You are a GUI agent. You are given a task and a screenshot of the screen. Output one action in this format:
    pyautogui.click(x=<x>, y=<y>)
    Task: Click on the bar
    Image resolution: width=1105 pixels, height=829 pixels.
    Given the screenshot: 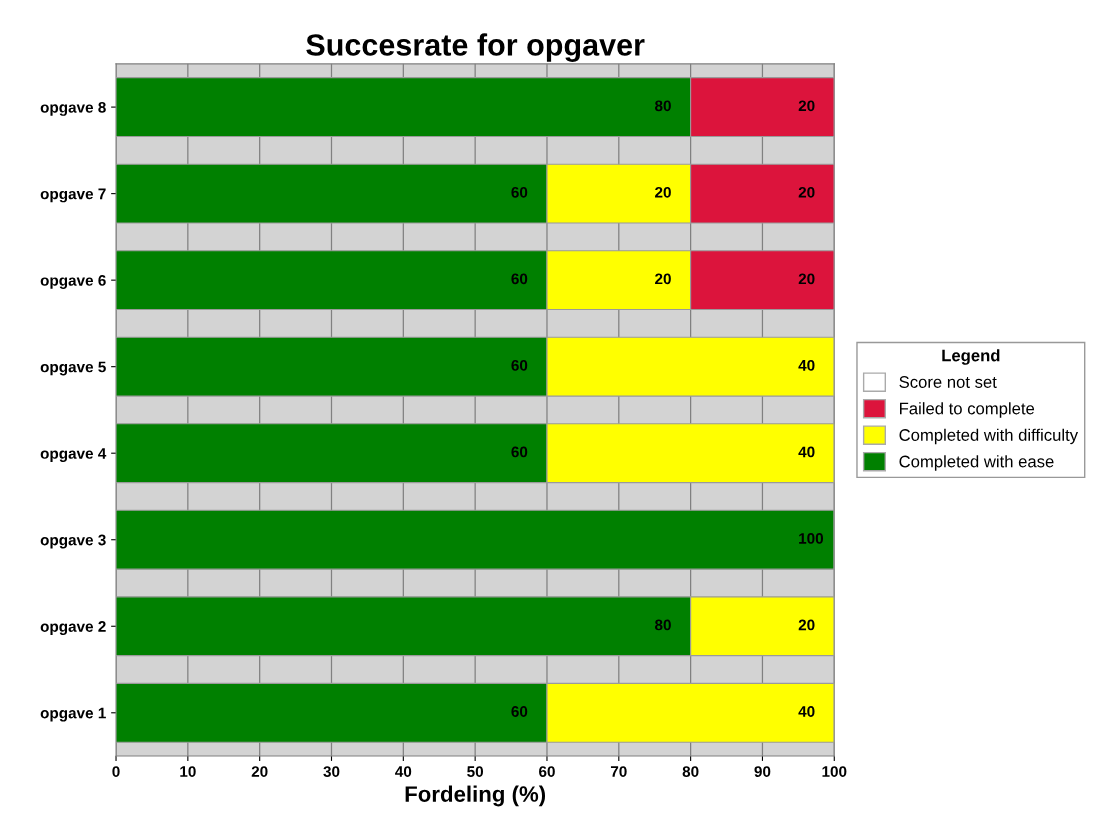 What is the action you would take?
    pyautogui.click(x=475, y=539)
    